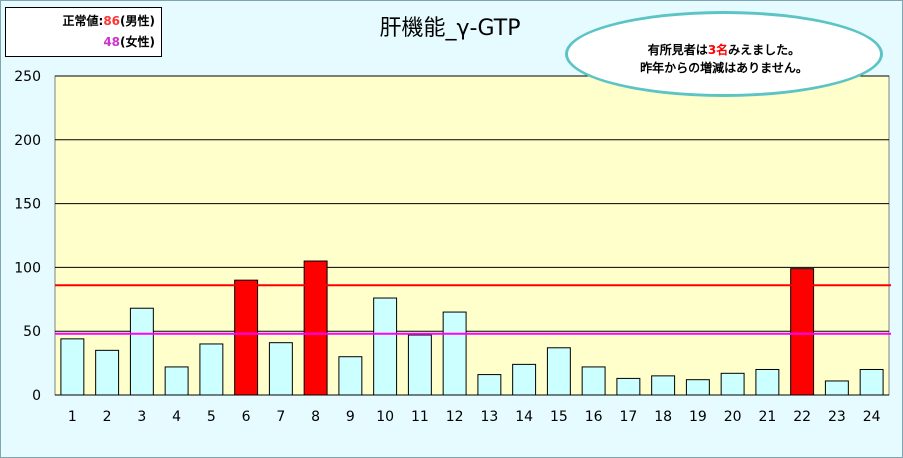  I want to click on x-tick-label: 5, so click(211, 417).